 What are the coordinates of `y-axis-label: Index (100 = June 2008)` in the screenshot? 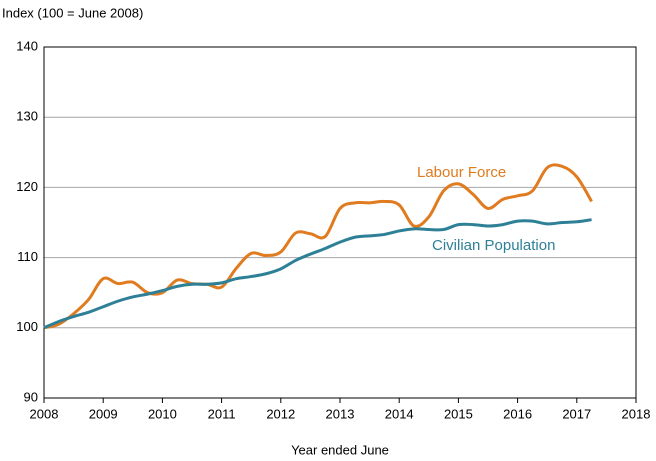 It's located at (72, 12).